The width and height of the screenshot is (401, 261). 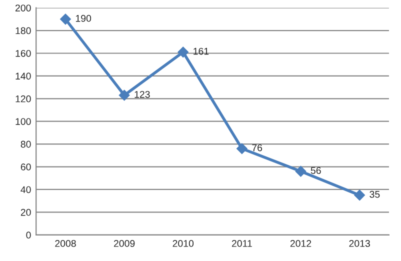 I want to click on x-tick-label: 2012, so click(x=301, y=243).